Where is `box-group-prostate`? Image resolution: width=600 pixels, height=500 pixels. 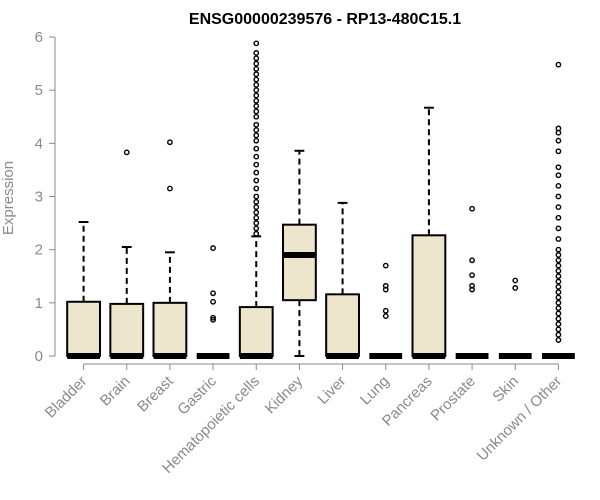
box-group-prostate is located at coordinates (472, 282).